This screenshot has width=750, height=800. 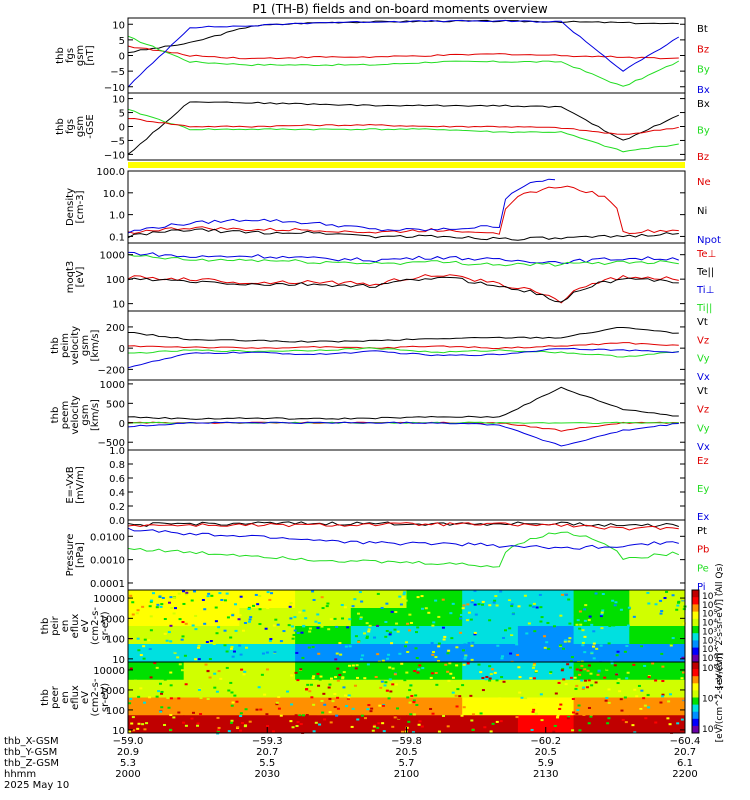 What do you see at coordinates (95, 697) in the screenshot?
I see `y-axis-label: (cm2-s-` at bounding box center [95, 697].